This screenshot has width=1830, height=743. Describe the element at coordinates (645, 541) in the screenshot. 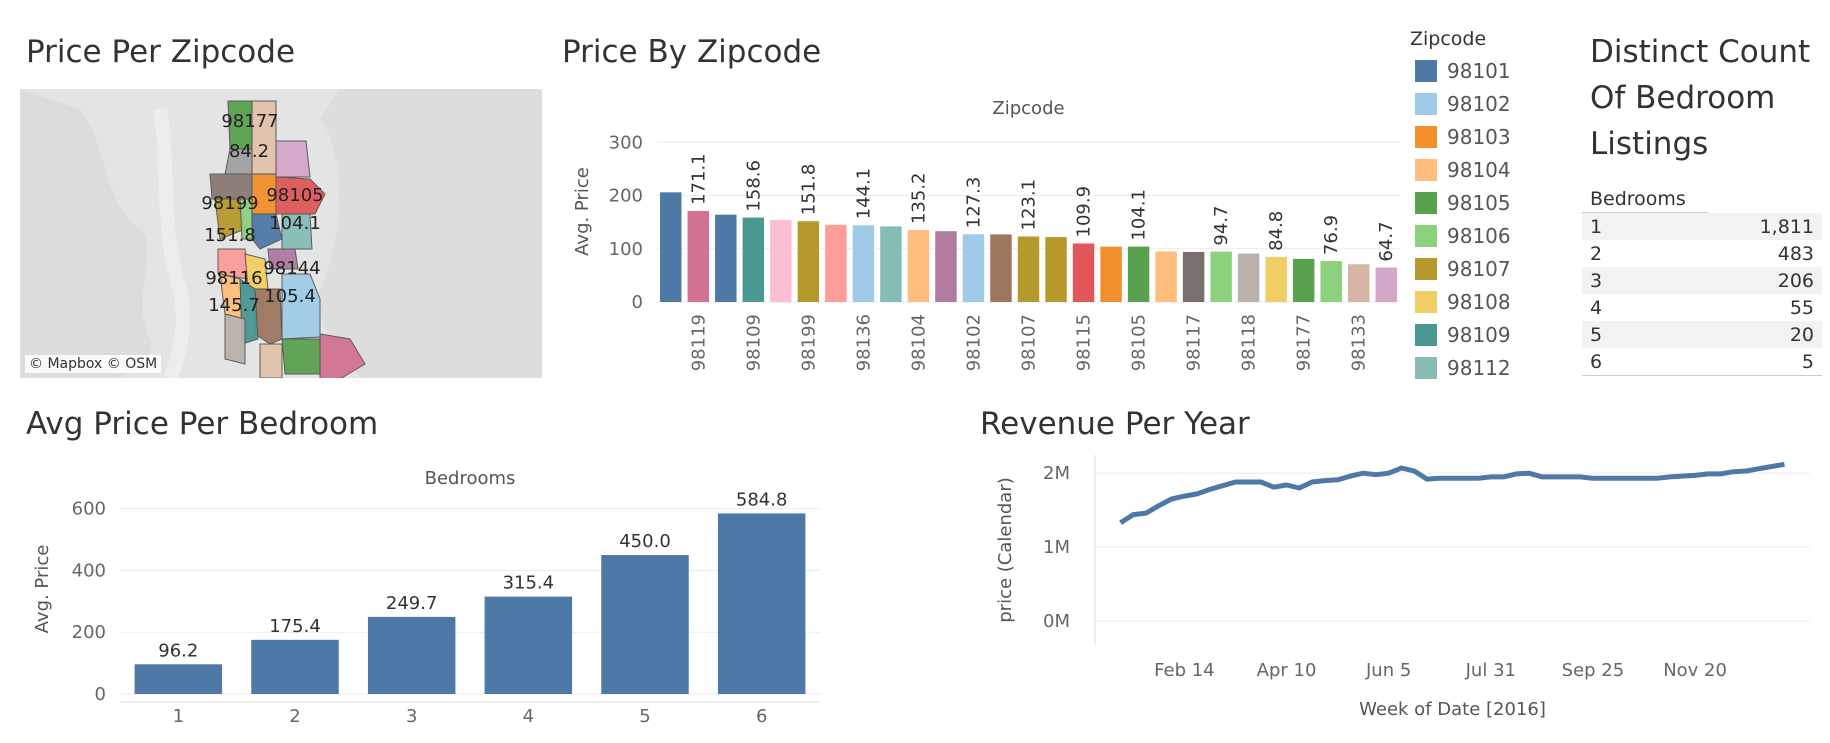

I see `bar-data-label: 450.0` at that location.